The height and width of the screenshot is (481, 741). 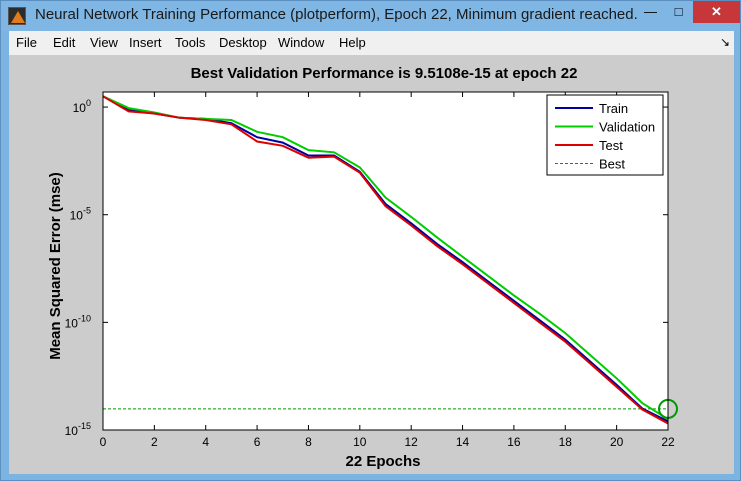 I want to click on x-axis-label: 22 Epochs, so click(x=382, y=461).